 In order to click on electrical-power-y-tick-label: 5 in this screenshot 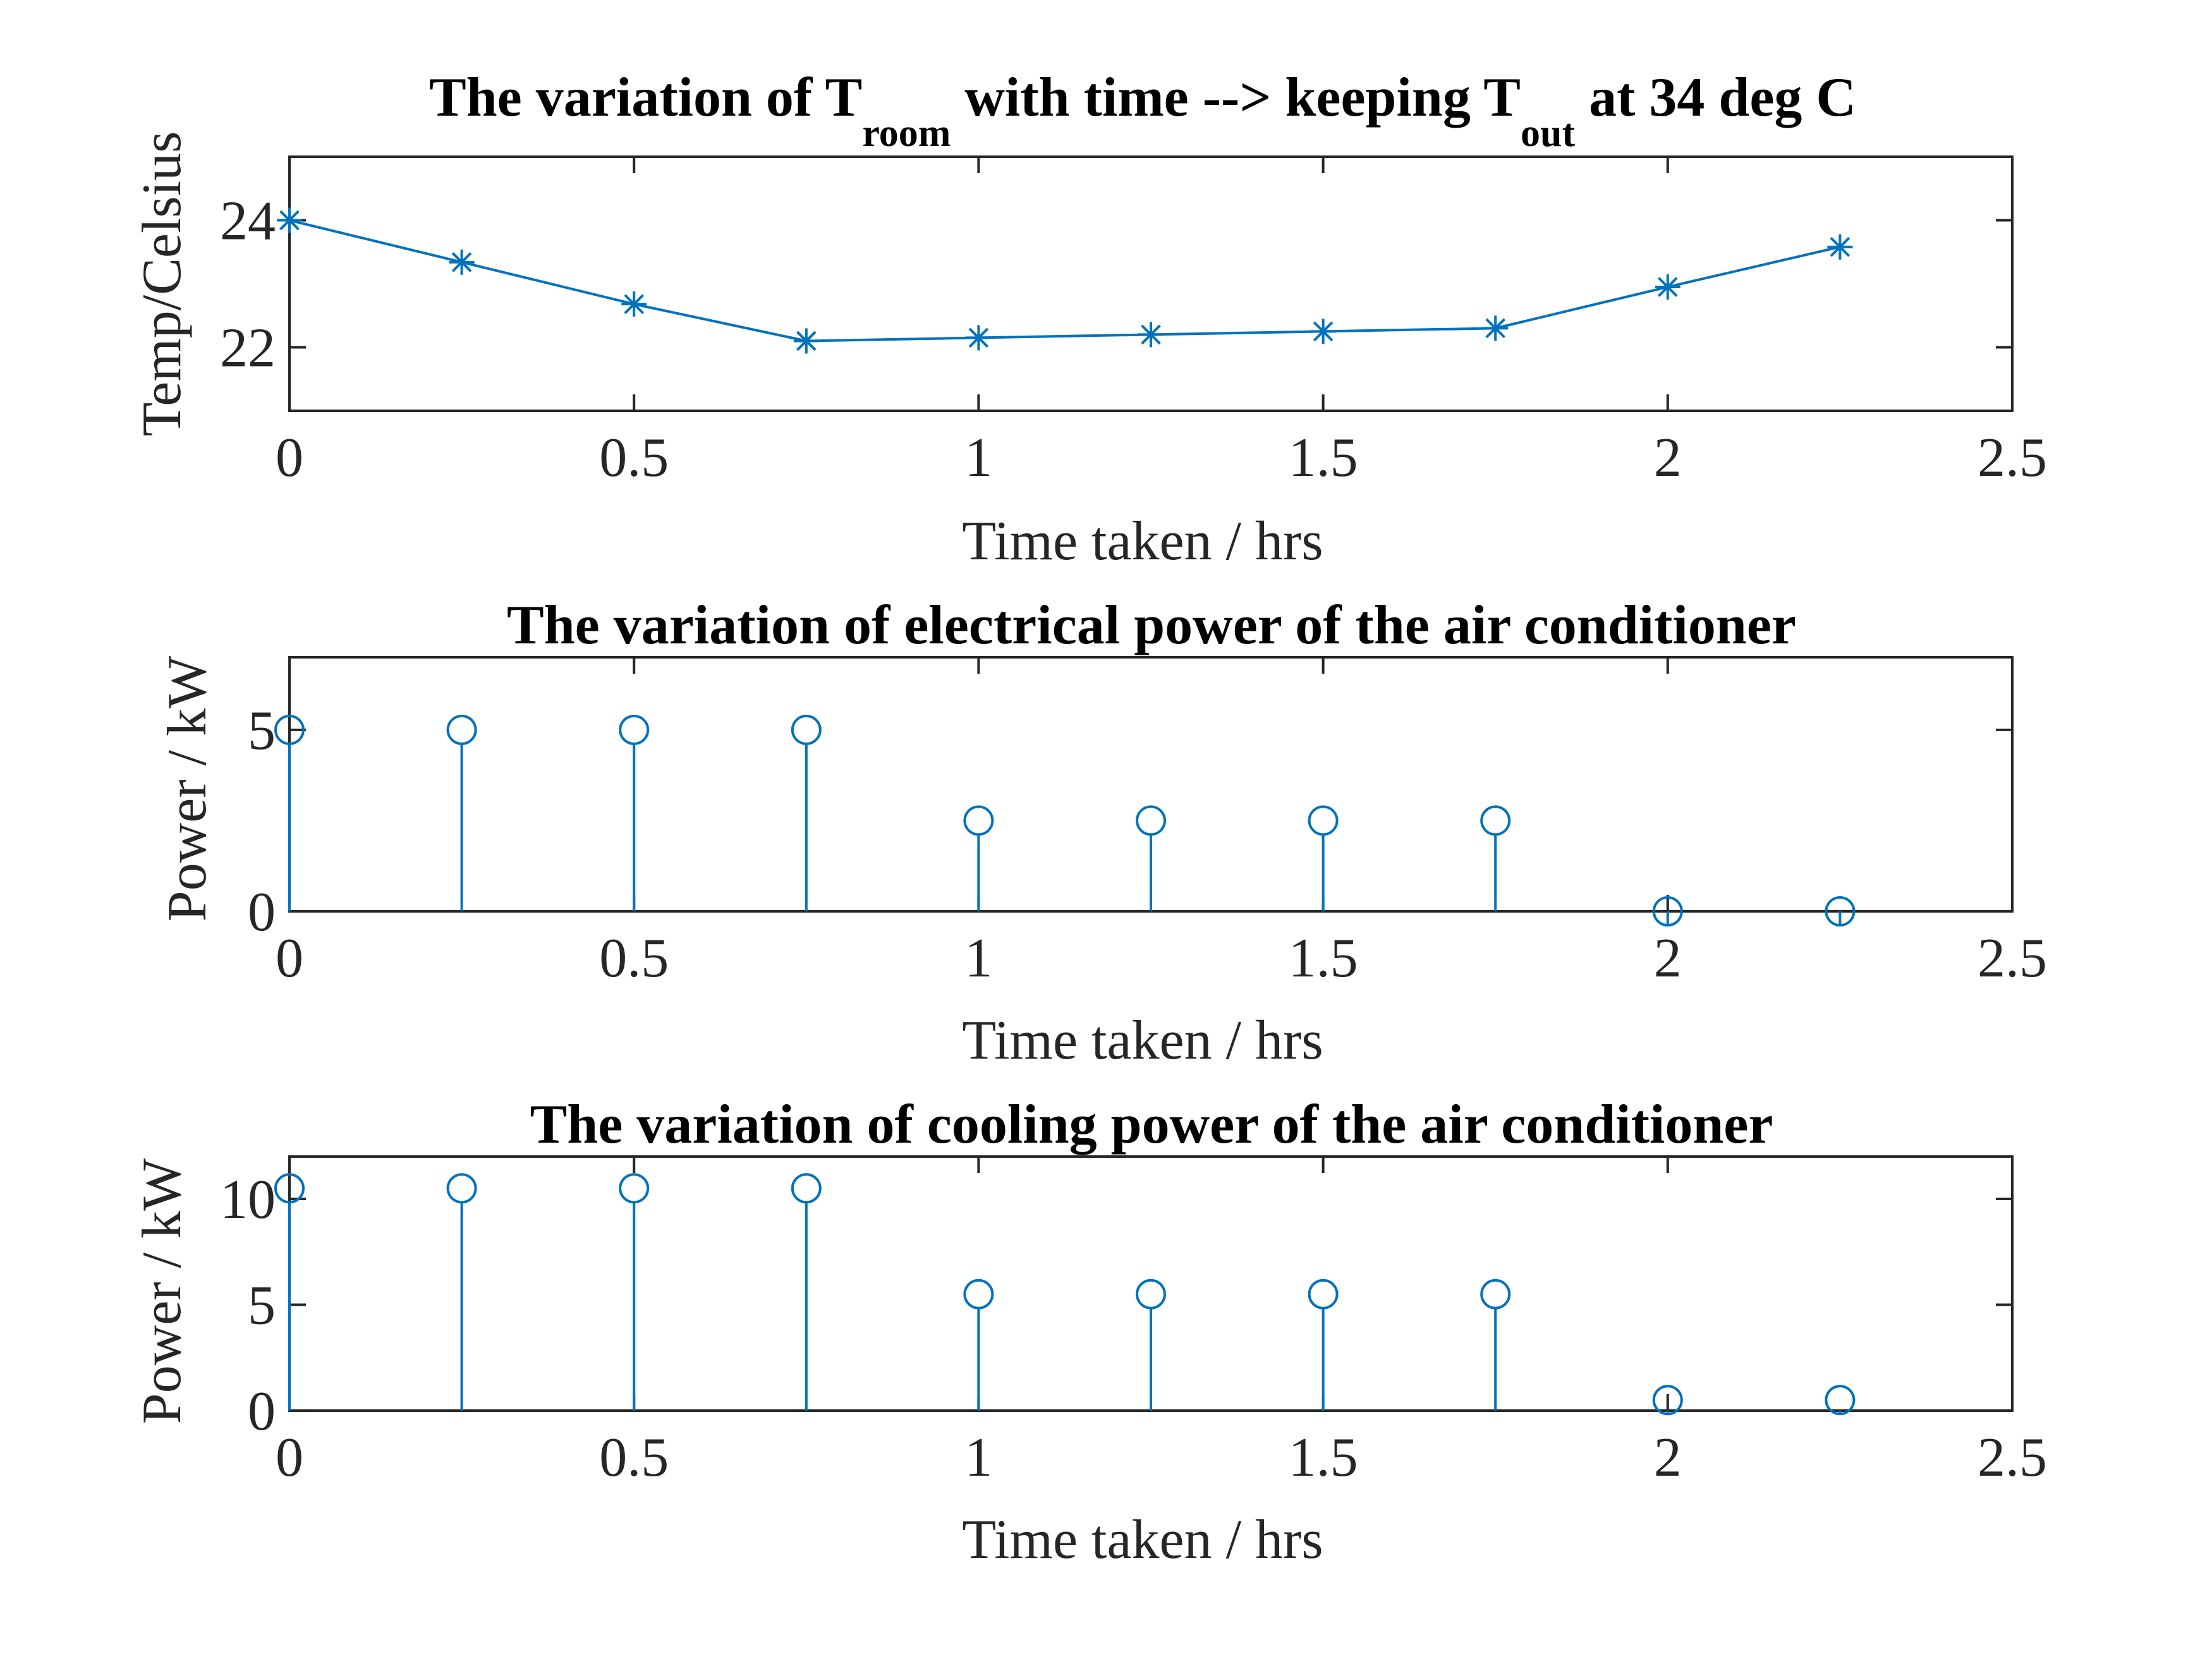, I will do `click(262, 731)`.